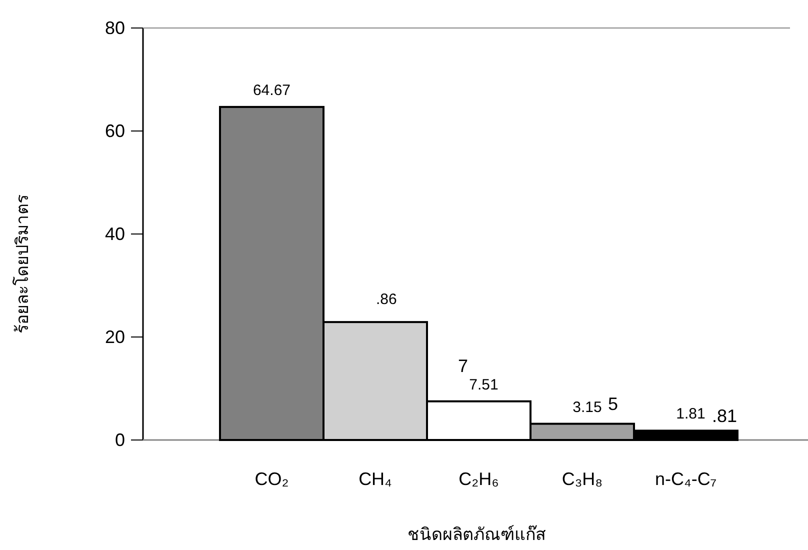  What do you see at coordinates (685, 479) in the screenshot?
I see `x-tick-label: n-C₄-C₇` at bounding box center [685, 479].